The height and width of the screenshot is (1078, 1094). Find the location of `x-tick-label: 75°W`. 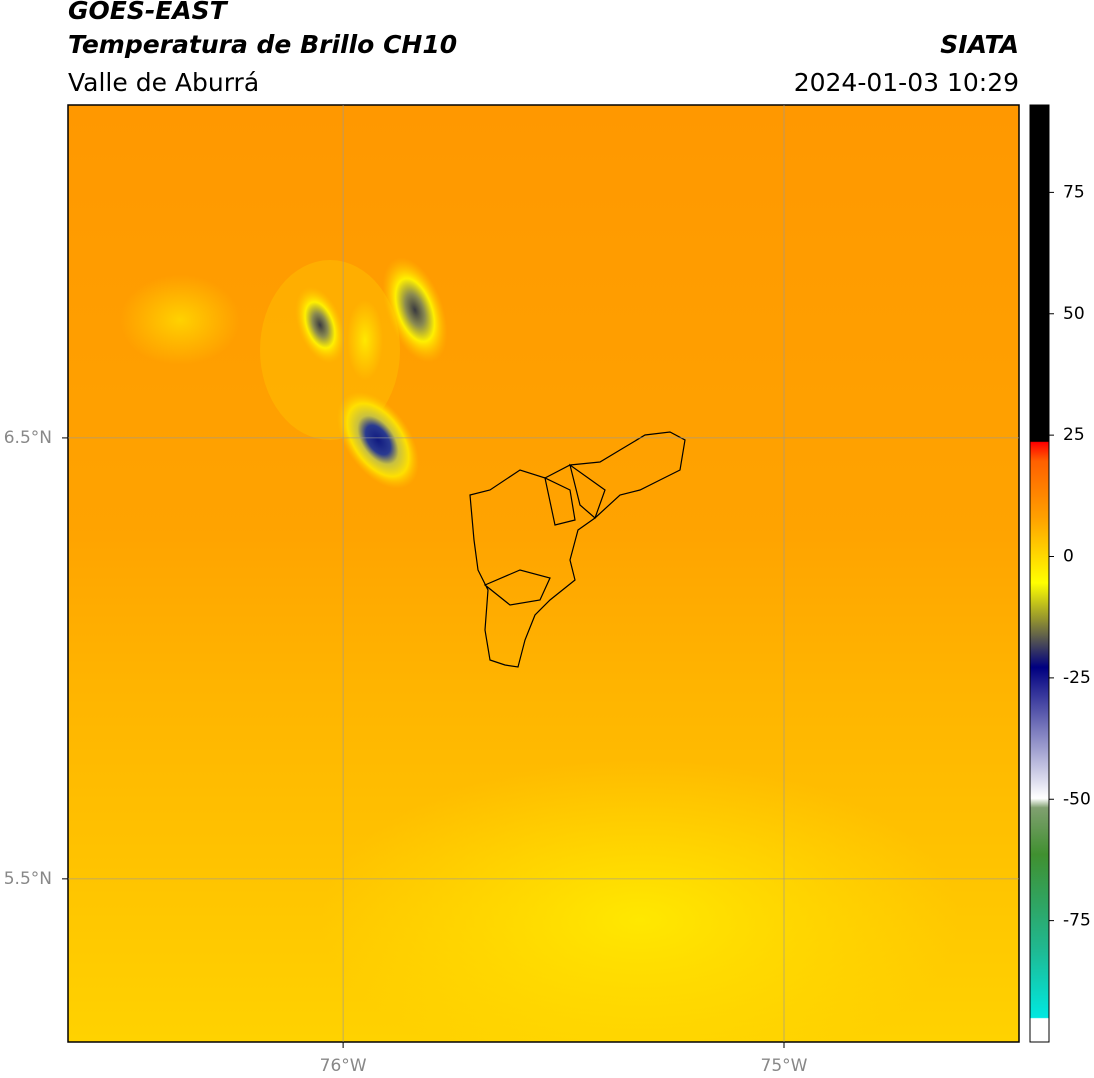

x-tick-label: 75°W is located at coordinates (784, 1066).